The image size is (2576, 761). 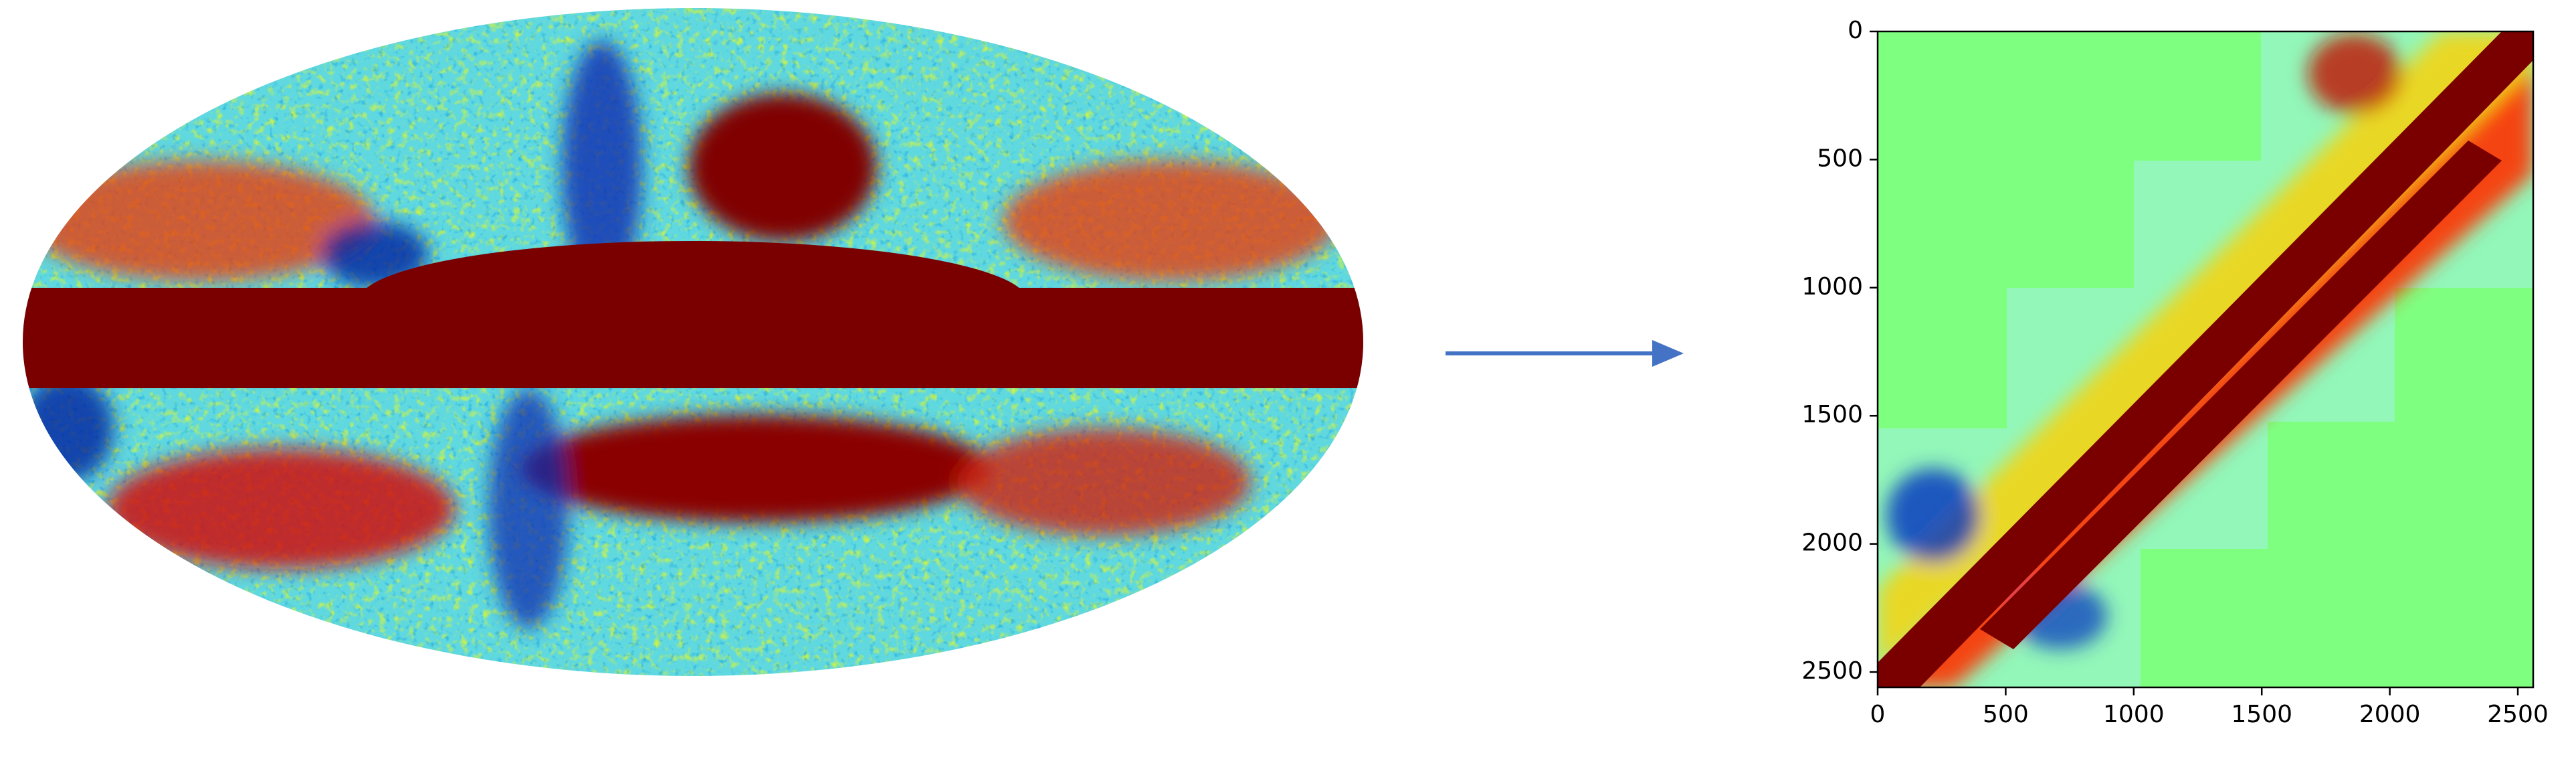 What do you see at coordinates (2261, 715) in the screenshot?
I see `x-tick-label: 1500` at bounding box center [2261, 715].